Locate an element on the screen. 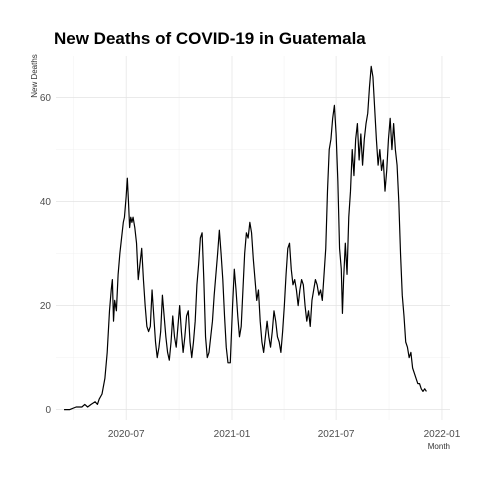  y-tick-label: 60 is located at coordinates (46, 98).